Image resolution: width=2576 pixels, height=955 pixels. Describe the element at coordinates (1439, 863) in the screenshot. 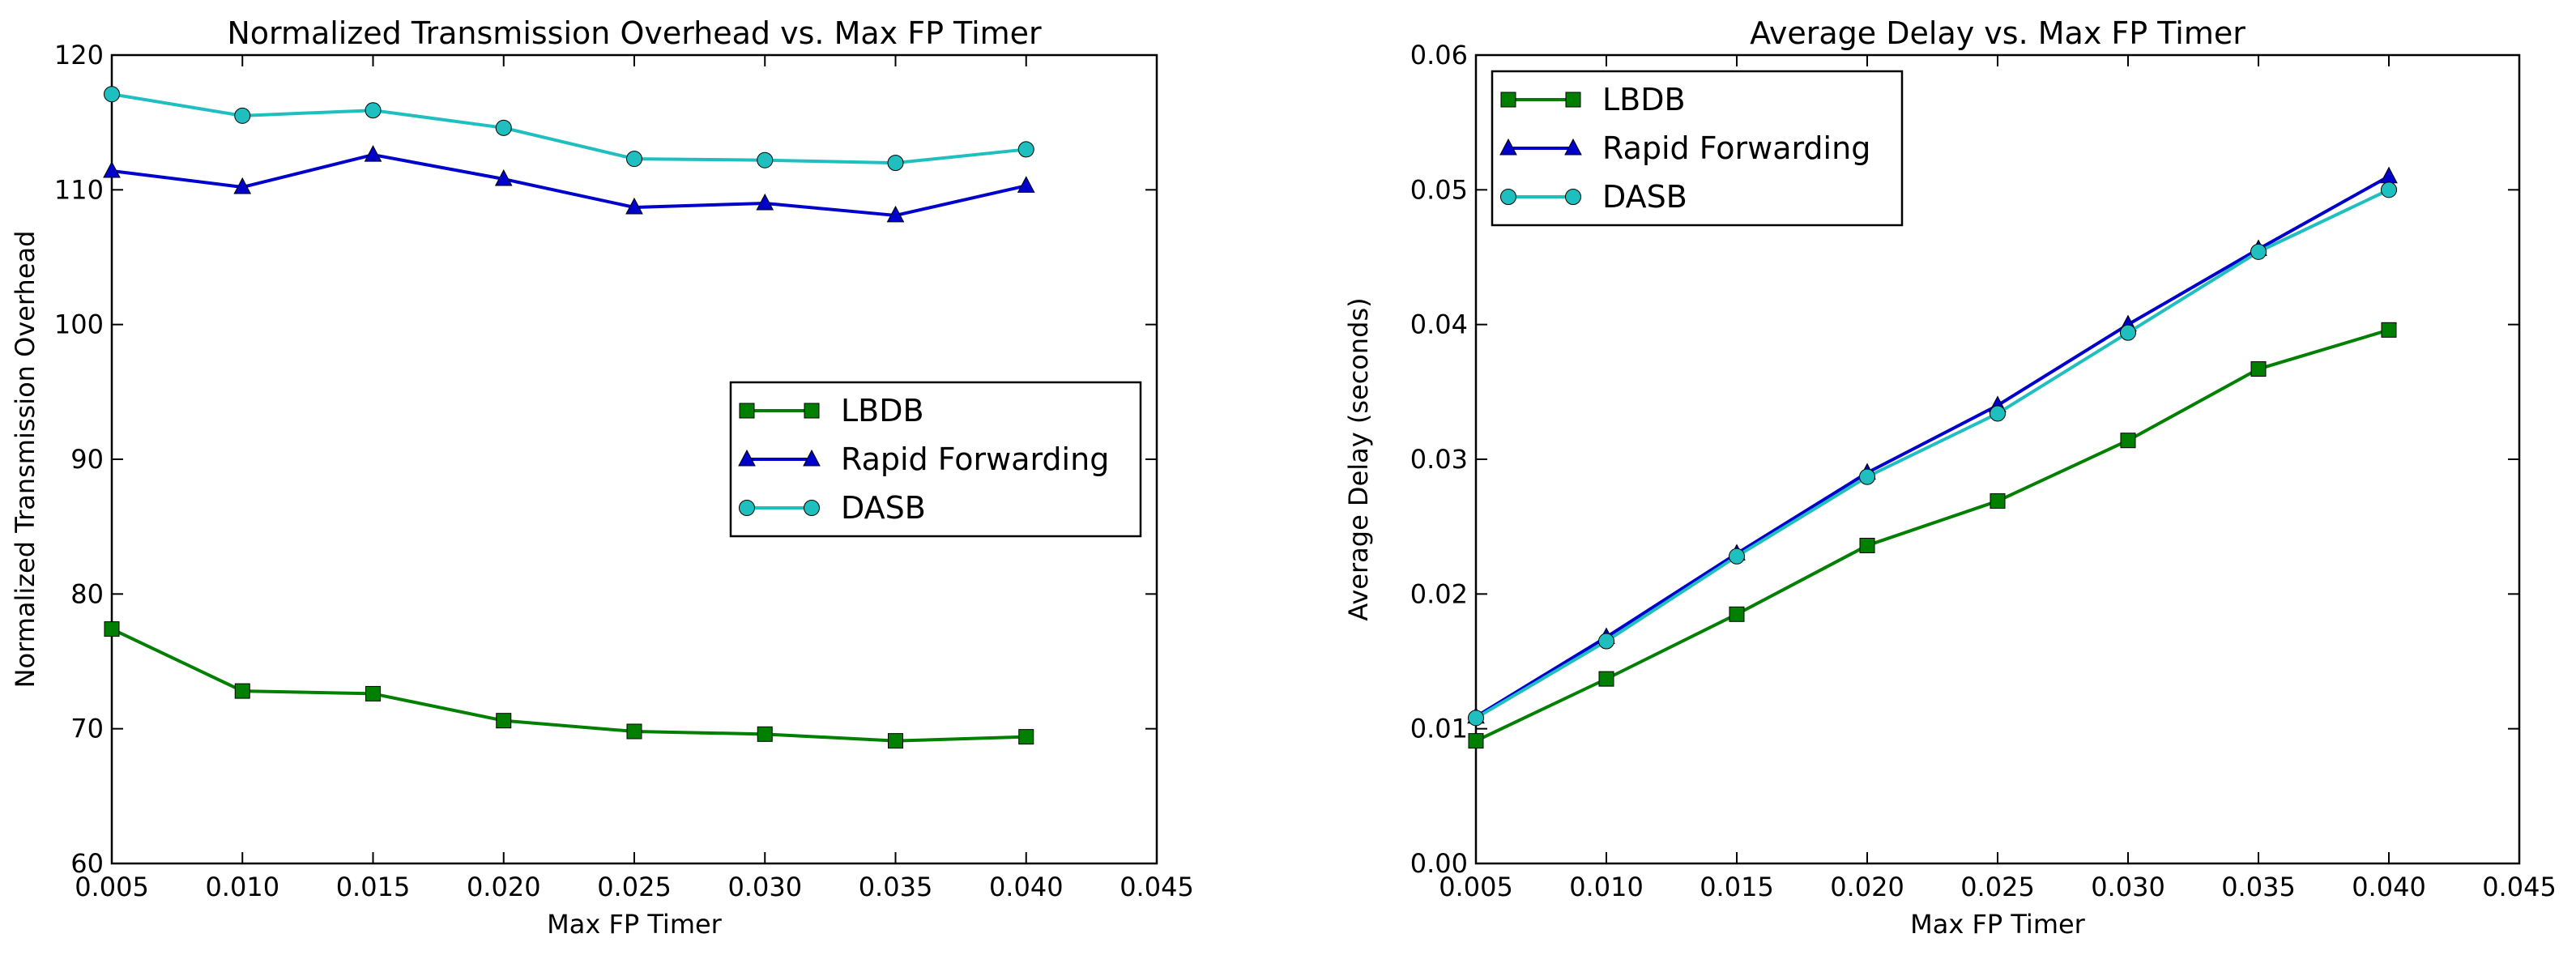

I see `chart-2-y-tick-label: 0.00` at that location.